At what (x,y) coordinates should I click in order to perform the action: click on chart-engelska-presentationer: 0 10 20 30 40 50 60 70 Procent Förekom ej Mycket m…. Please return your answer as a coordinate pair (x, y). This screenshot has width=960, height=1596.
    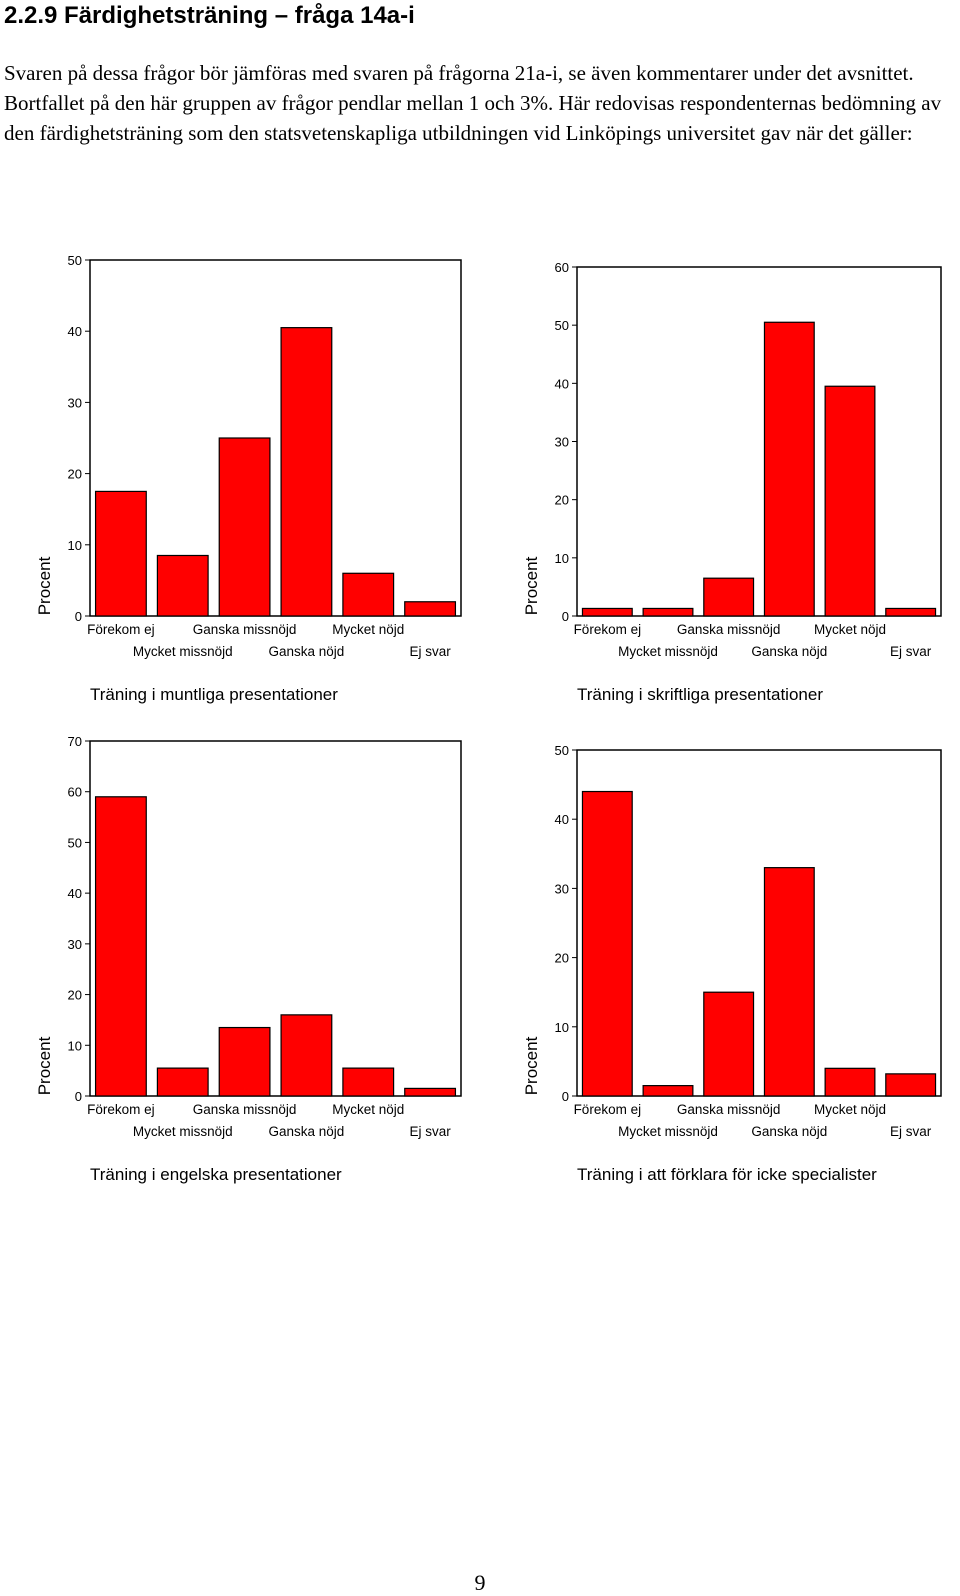
    Looking at the image, I should click on (248, 959).